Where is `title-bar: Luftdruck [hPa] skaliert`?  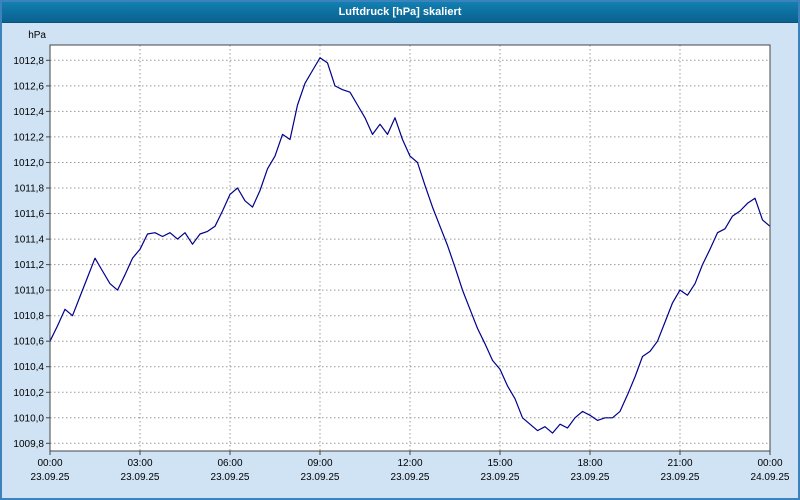 title-bar: Luftdruck [hPa] skaliert is located at coordinates (400, 12).